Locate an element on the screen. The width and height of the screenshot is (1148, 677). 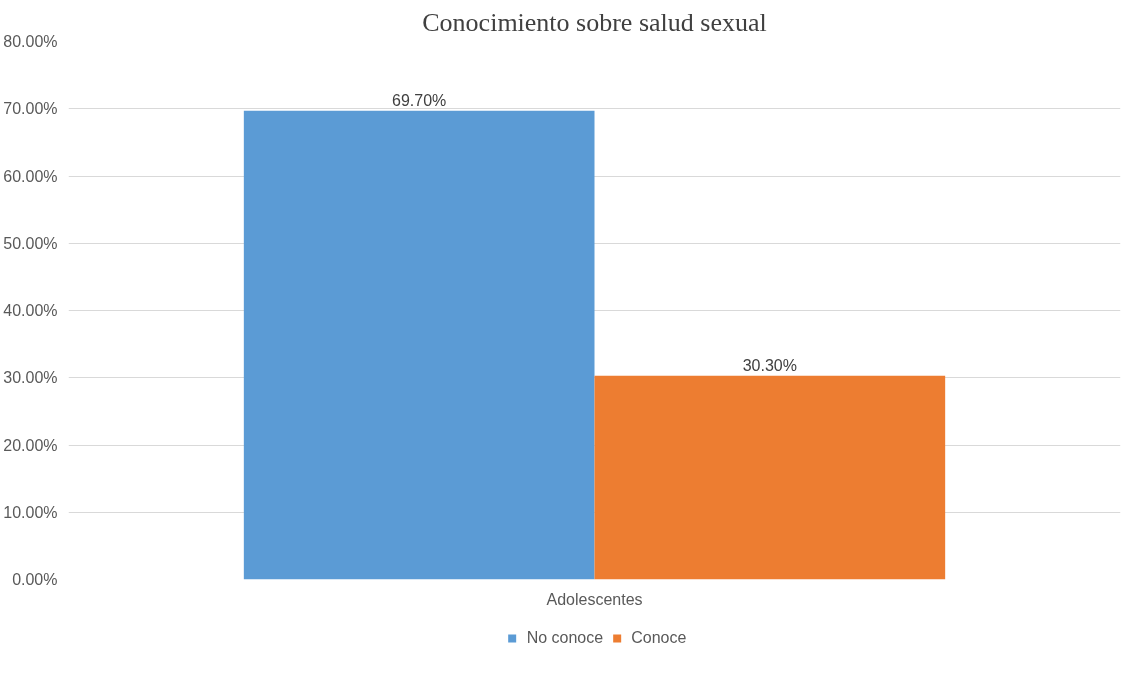
y-tick-label: 70.00% is located at coordinates (30, 109).